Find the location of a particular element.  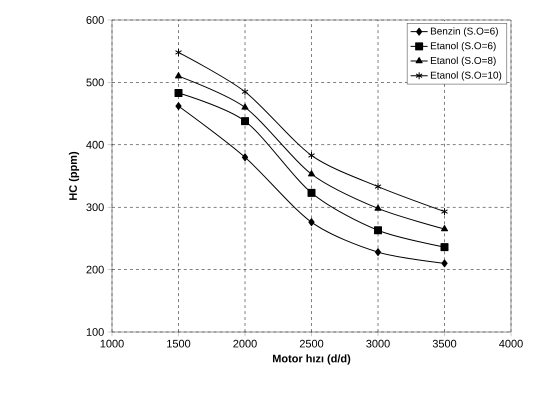

y-tick-label: 200 is located at coordinates (95, 270).